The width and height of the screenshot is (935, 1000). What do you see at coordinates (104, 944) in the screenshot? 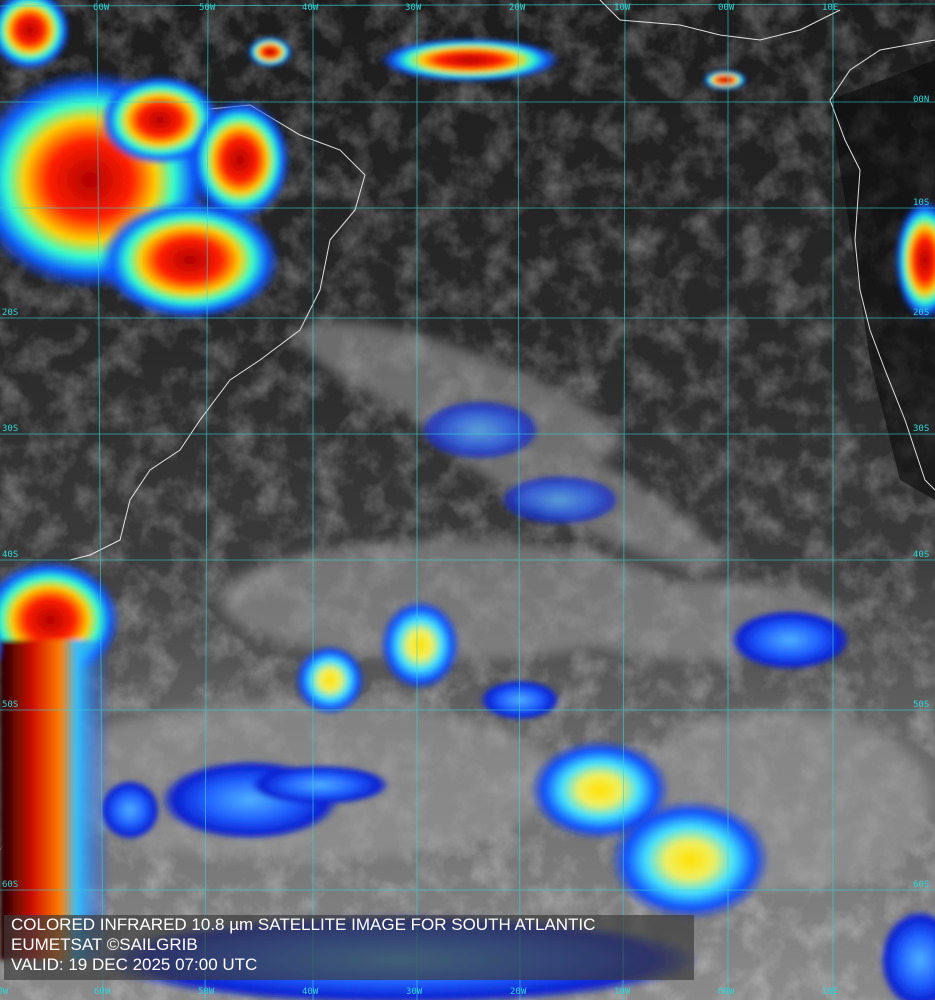
I see `caption-source: EUMETSAT ©SAILGRIB` at bounding box center [104, 944].